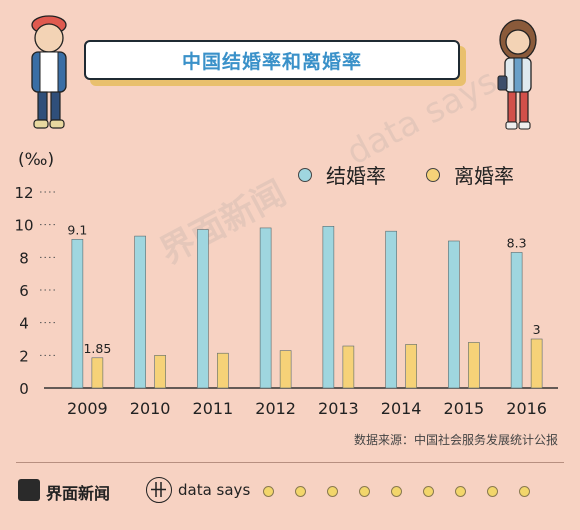 Image resolution: width=580 pixels, height=530 pixels. Describe the element at coordinates (433, 174) in the screenshot. I see `legend-divorce-swatch` at that location.